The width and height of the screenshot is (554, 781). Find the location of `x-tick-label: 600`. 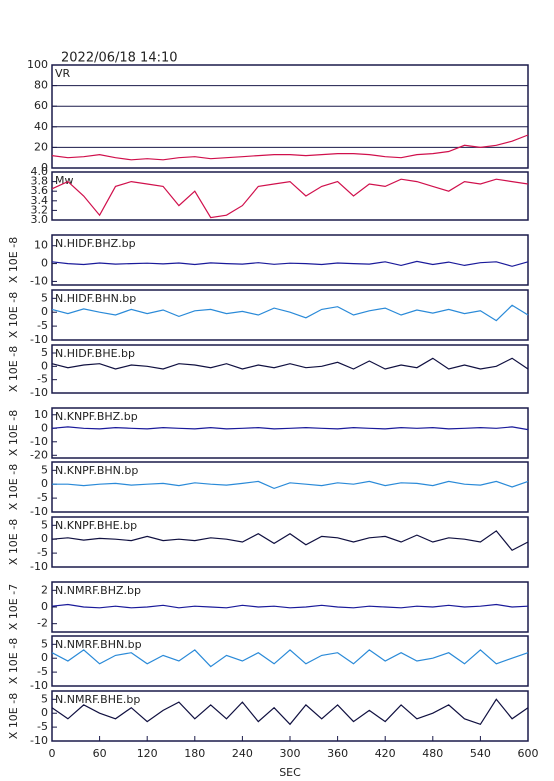

x-tick-label: 600 is located at coordinates (528, 753).